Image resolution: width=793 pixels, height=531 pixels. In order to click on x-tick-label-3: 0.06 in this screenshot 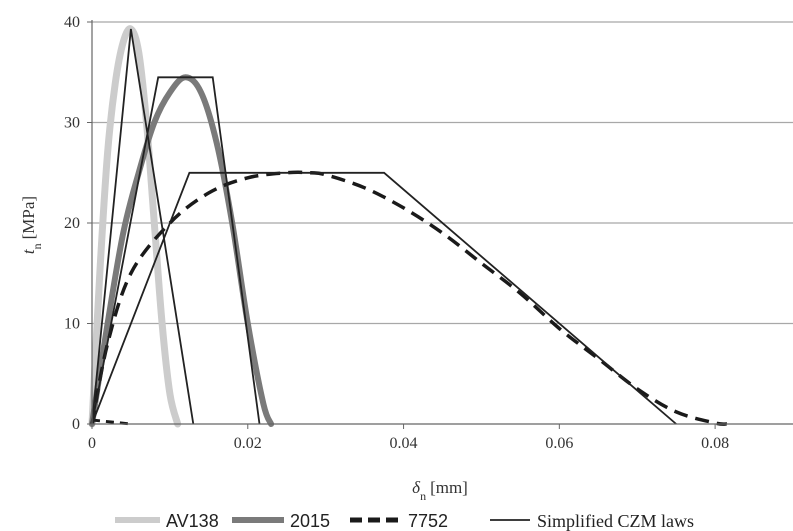, I will do `click(559, 443)`.